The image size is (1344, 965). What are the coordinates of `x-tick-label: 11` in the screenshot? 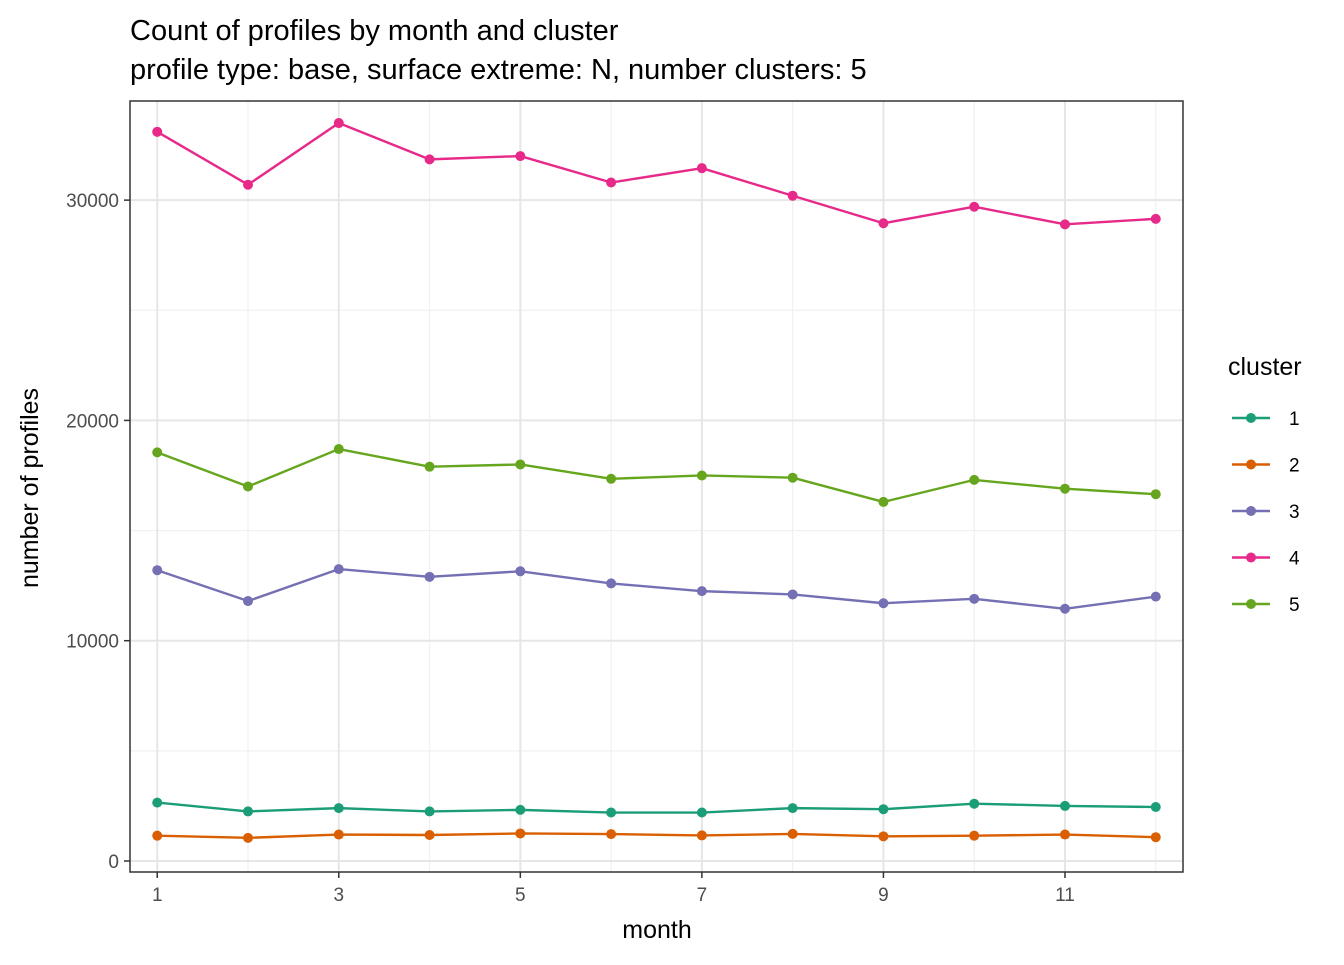 It's located at (1065, 895).